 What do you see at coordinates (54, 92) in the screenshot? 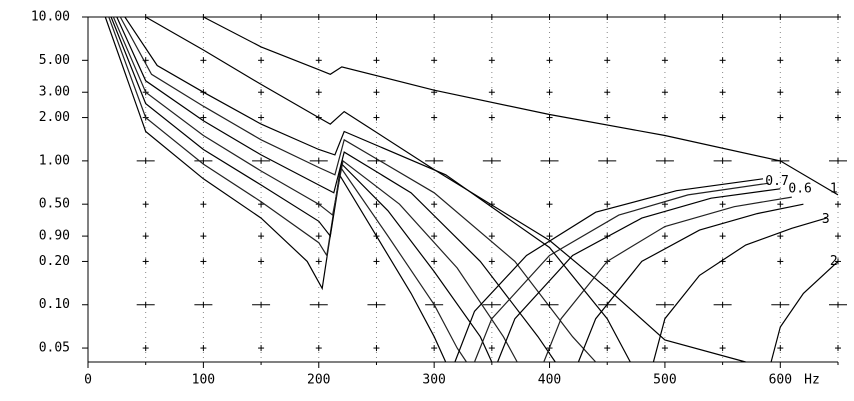
I see `y-tick-label: 3.00` at bounding box center [54, 92].